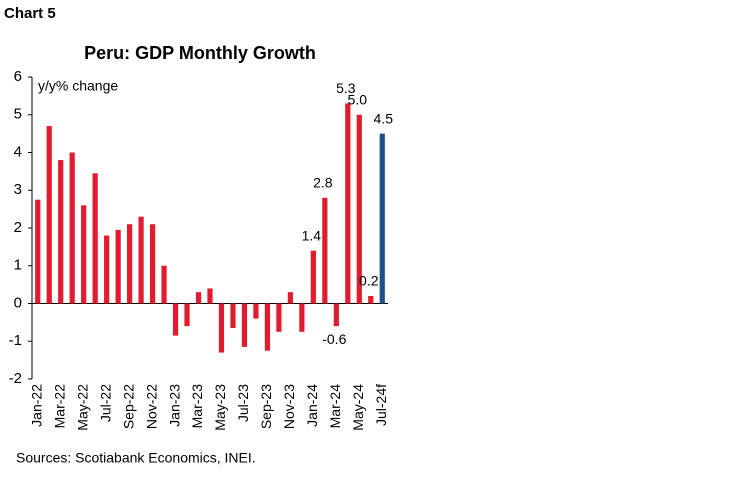  I want to click on value-label: 4.5, so click(384, 118).